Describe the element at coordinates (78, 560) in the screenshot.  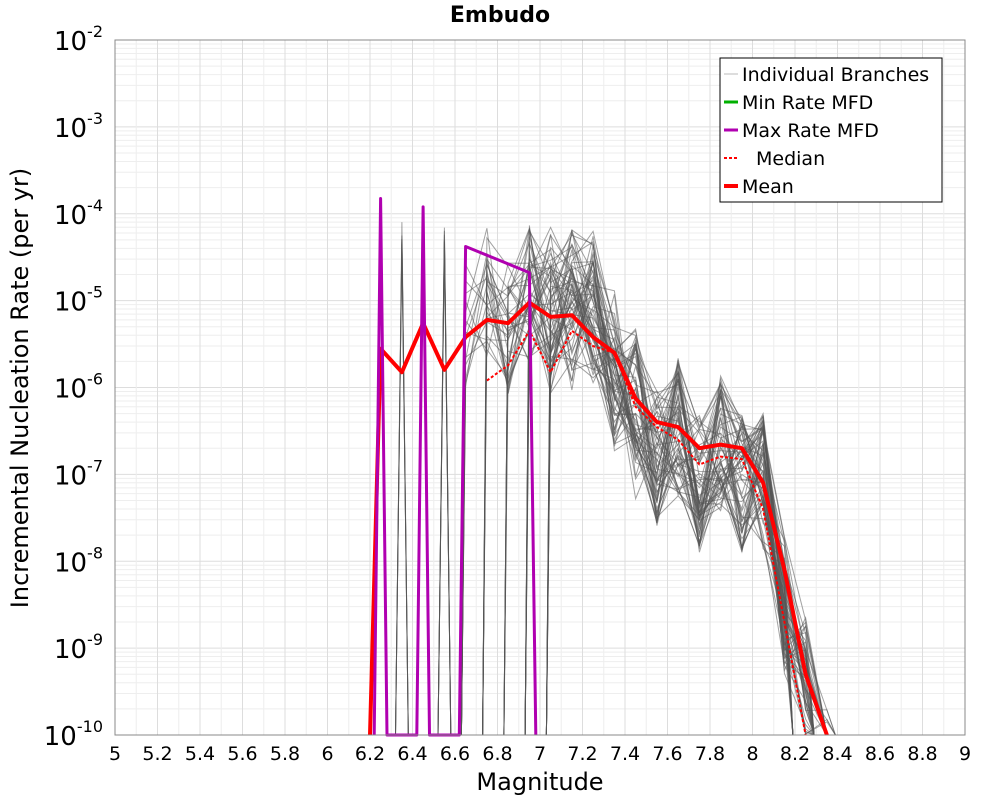
I see `y-tick-label: 10⁻⁸` at that location.